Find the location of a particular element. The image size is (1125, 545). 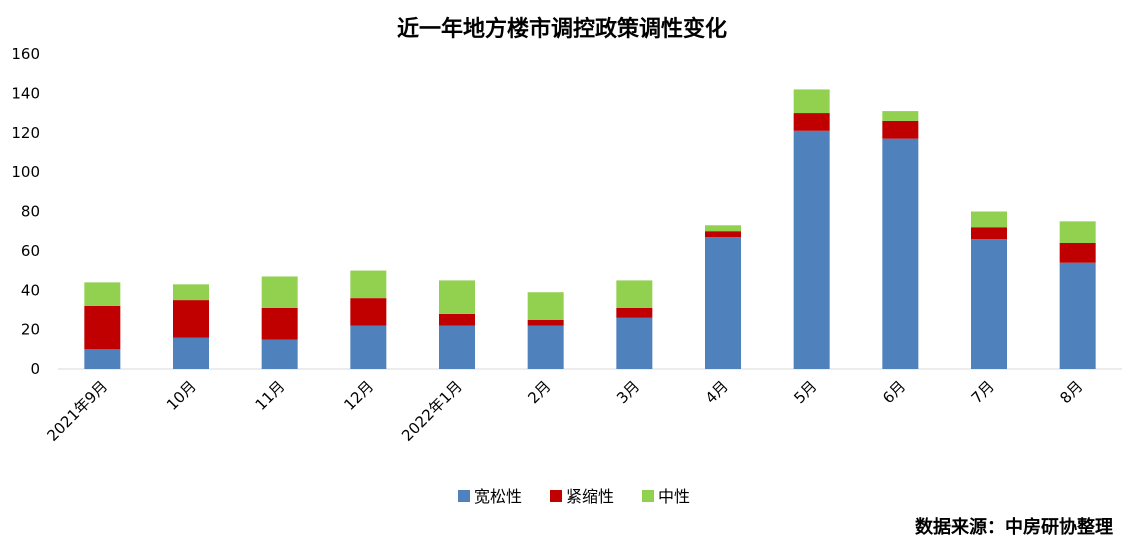

y-tick-label: 160 is located at coordinates (25, 54).